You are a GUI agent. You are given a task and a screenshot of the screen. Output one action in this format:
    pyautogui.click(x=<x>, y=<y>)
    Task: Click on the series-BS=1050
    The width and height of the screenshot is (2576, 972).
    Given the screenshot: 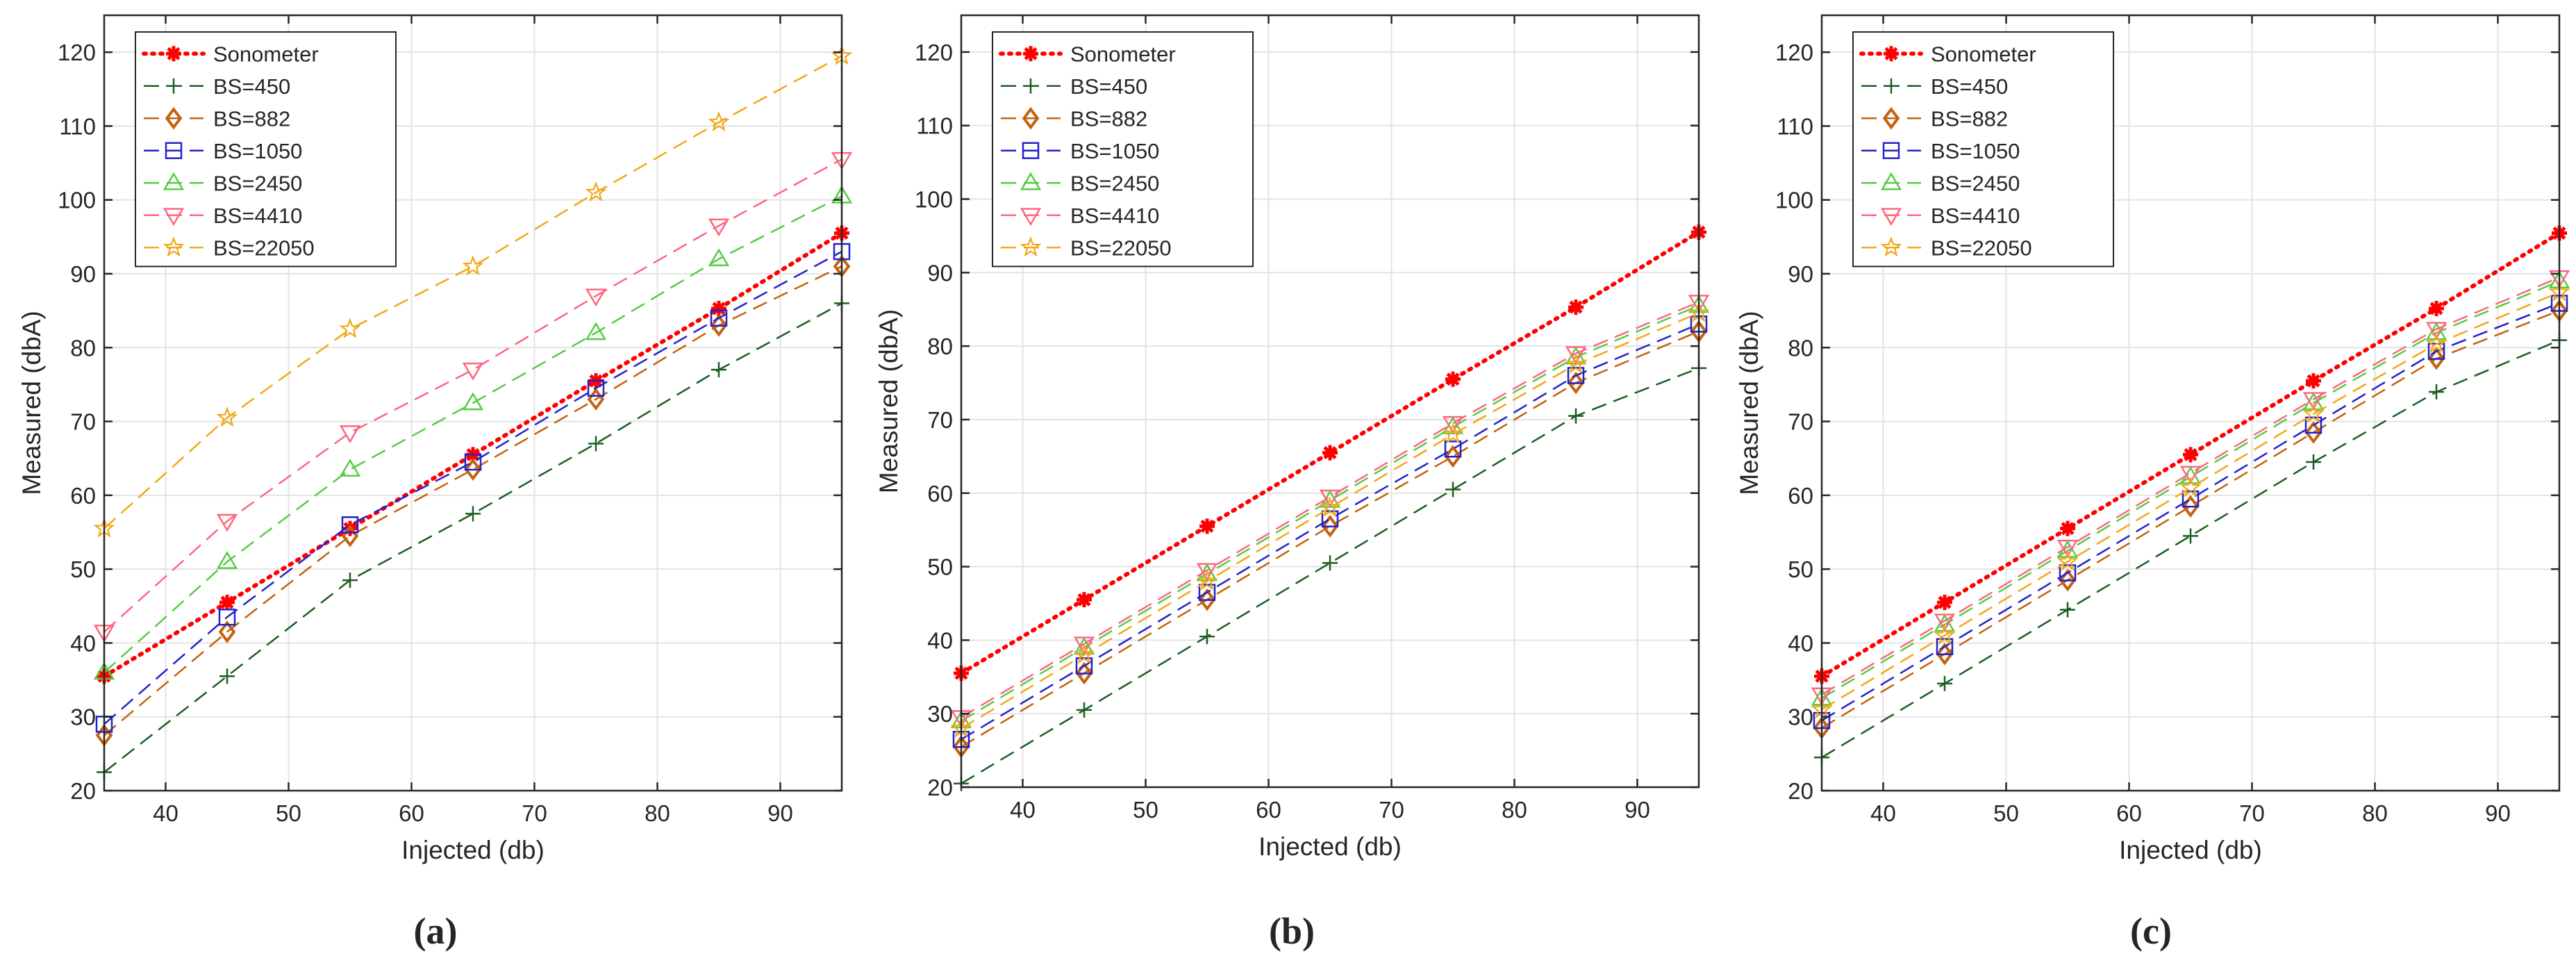 What is the action you would take?
    pyautogui.click(x=473, y=487)
    